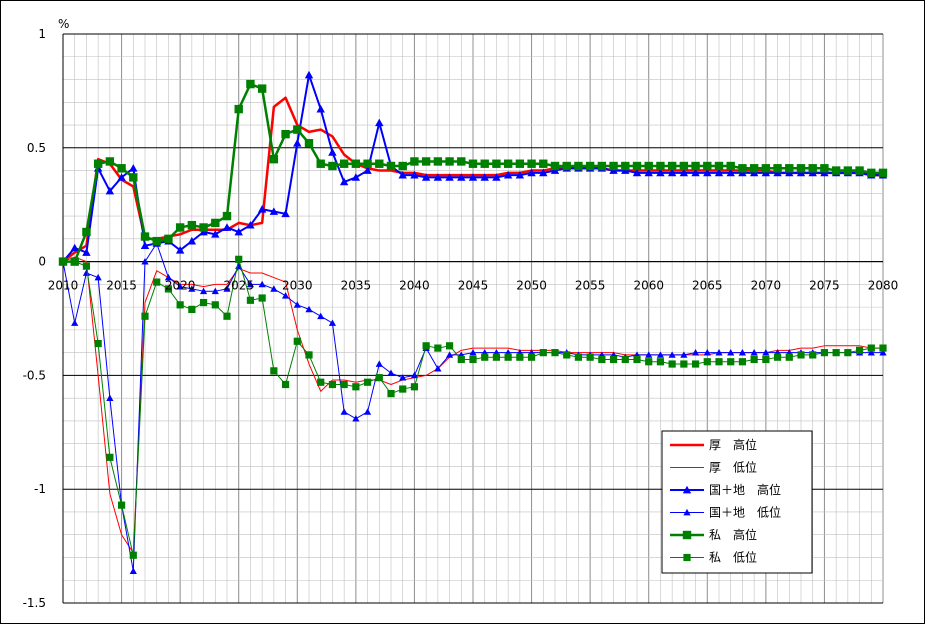  I want to click on y-tick-label: 1, so click(42, 34).